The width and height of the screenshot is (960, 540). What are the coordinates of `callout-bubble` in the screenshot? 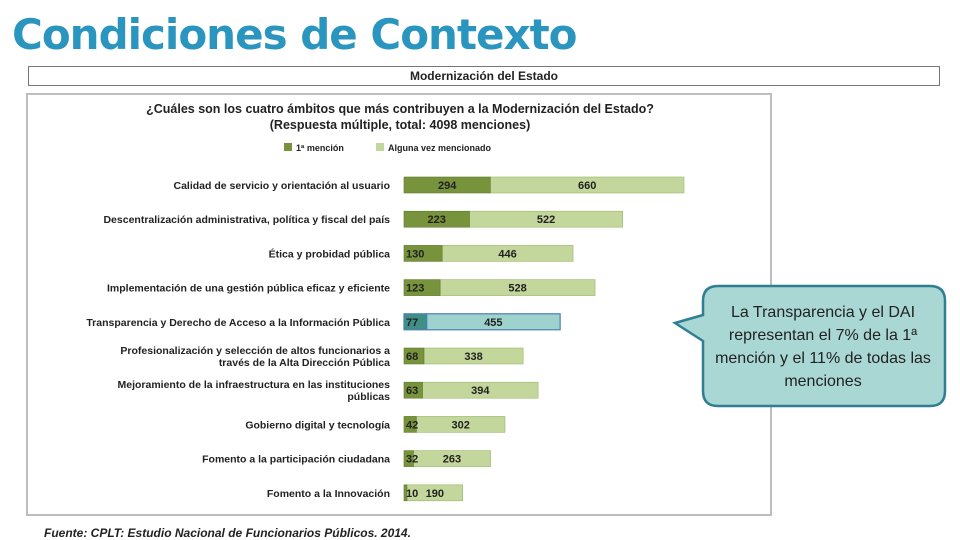 It's located at (809, 346).